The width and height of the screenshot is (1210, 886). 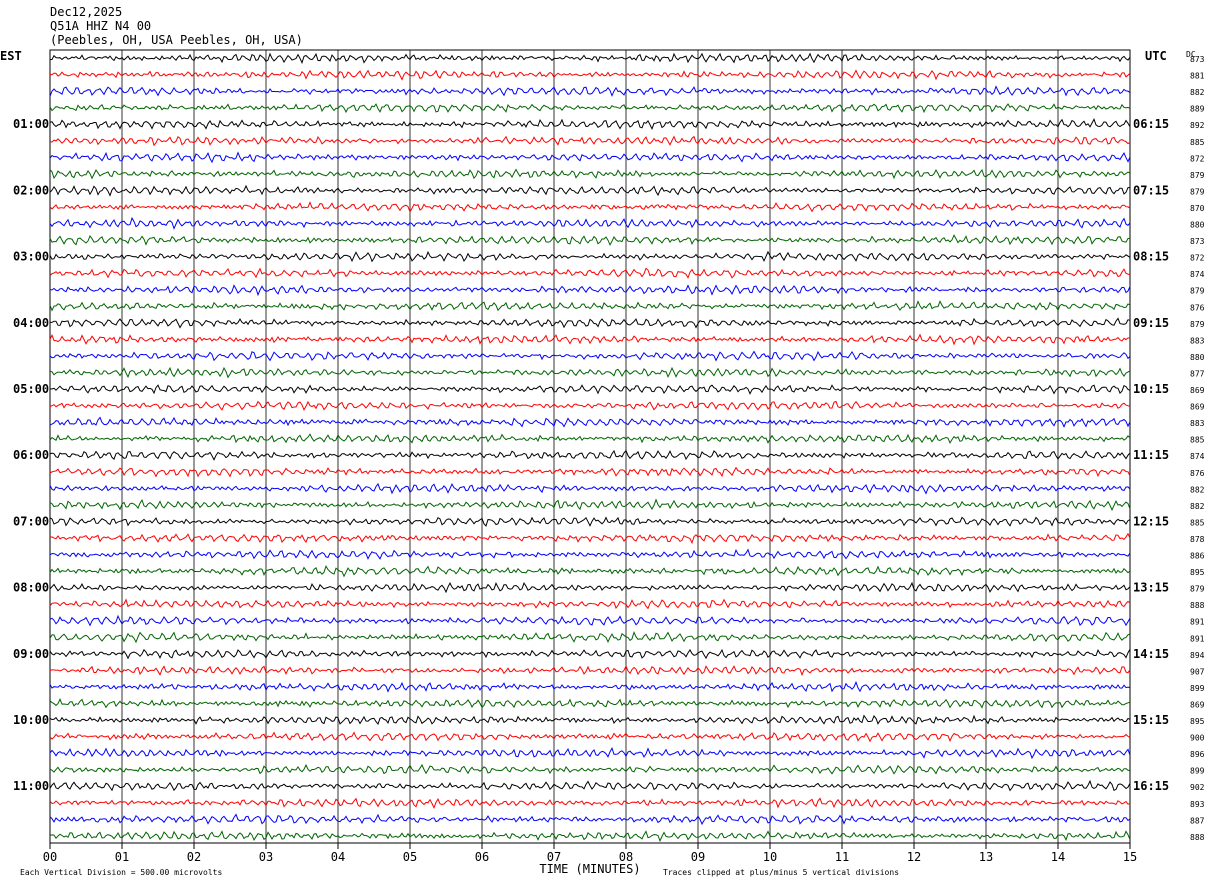 What do you see at coordinates (1197, 754) in the screenshot?
I see `dc-offset-label: 896` at bounding box center [1197, 754].